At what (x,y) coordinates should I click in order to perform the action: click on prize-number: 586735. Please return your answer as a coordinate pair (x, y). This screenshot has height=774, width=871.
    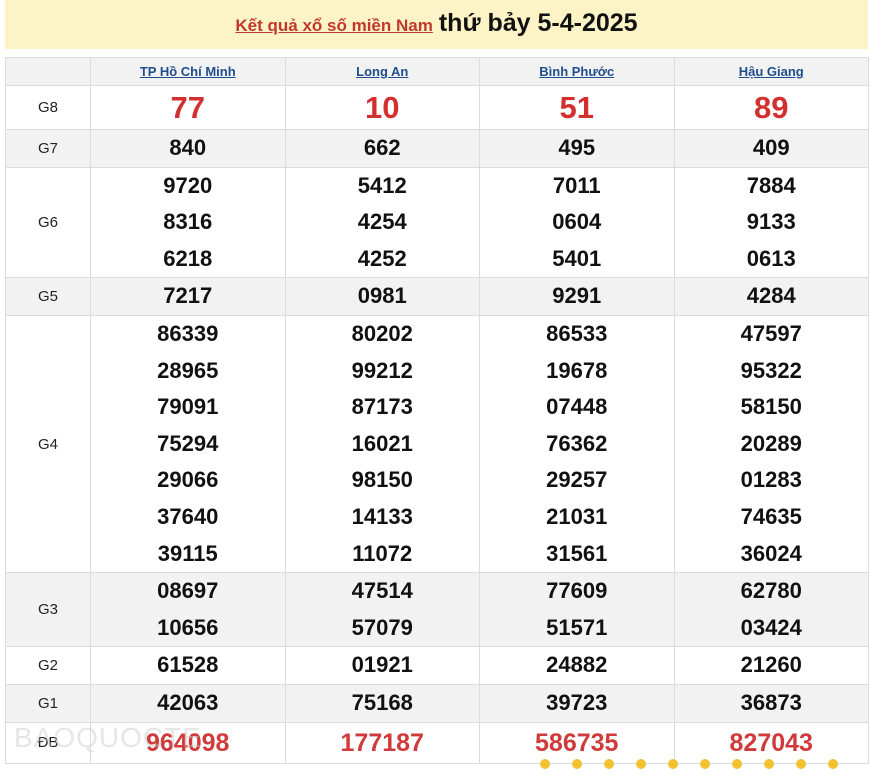
    Looking at the image, I should click on (577, 742).